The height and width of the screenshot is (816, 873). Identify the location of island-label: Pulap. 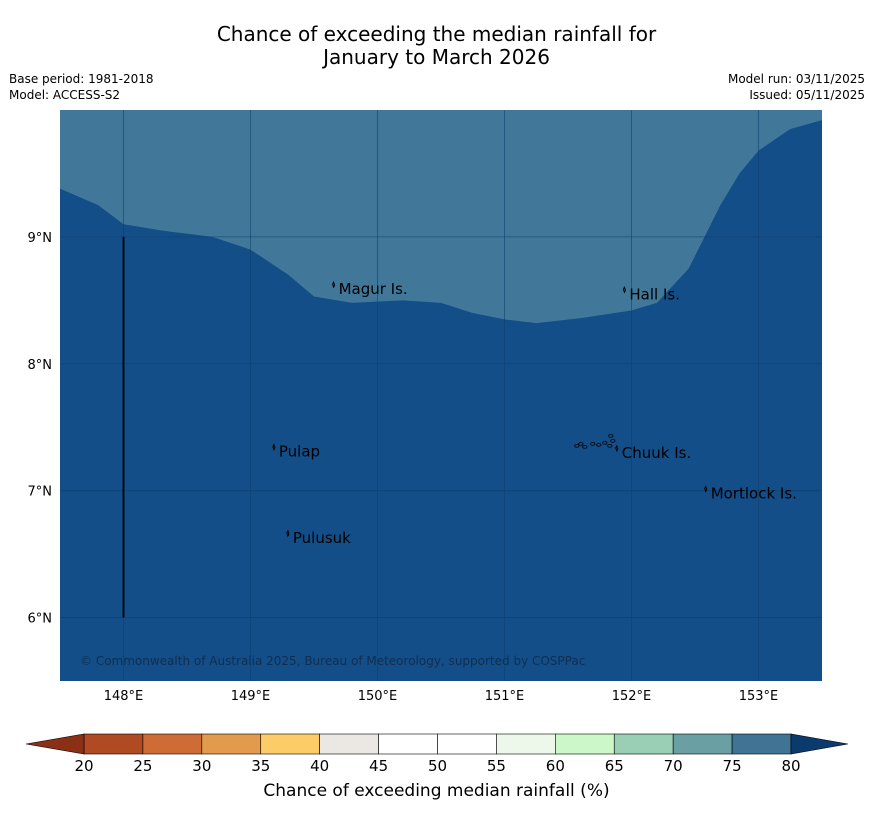
(299, 452).